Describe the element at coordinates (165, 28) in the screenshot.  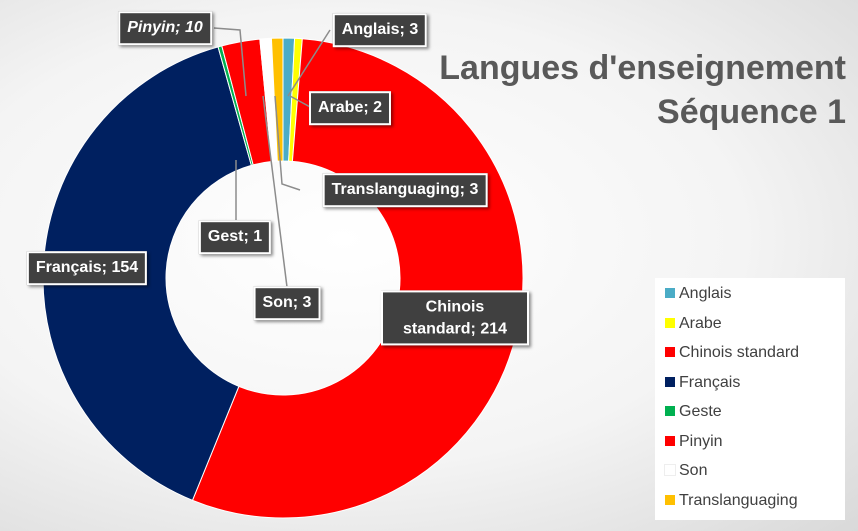
I see `data-label: Pinyin; 10` at that location.